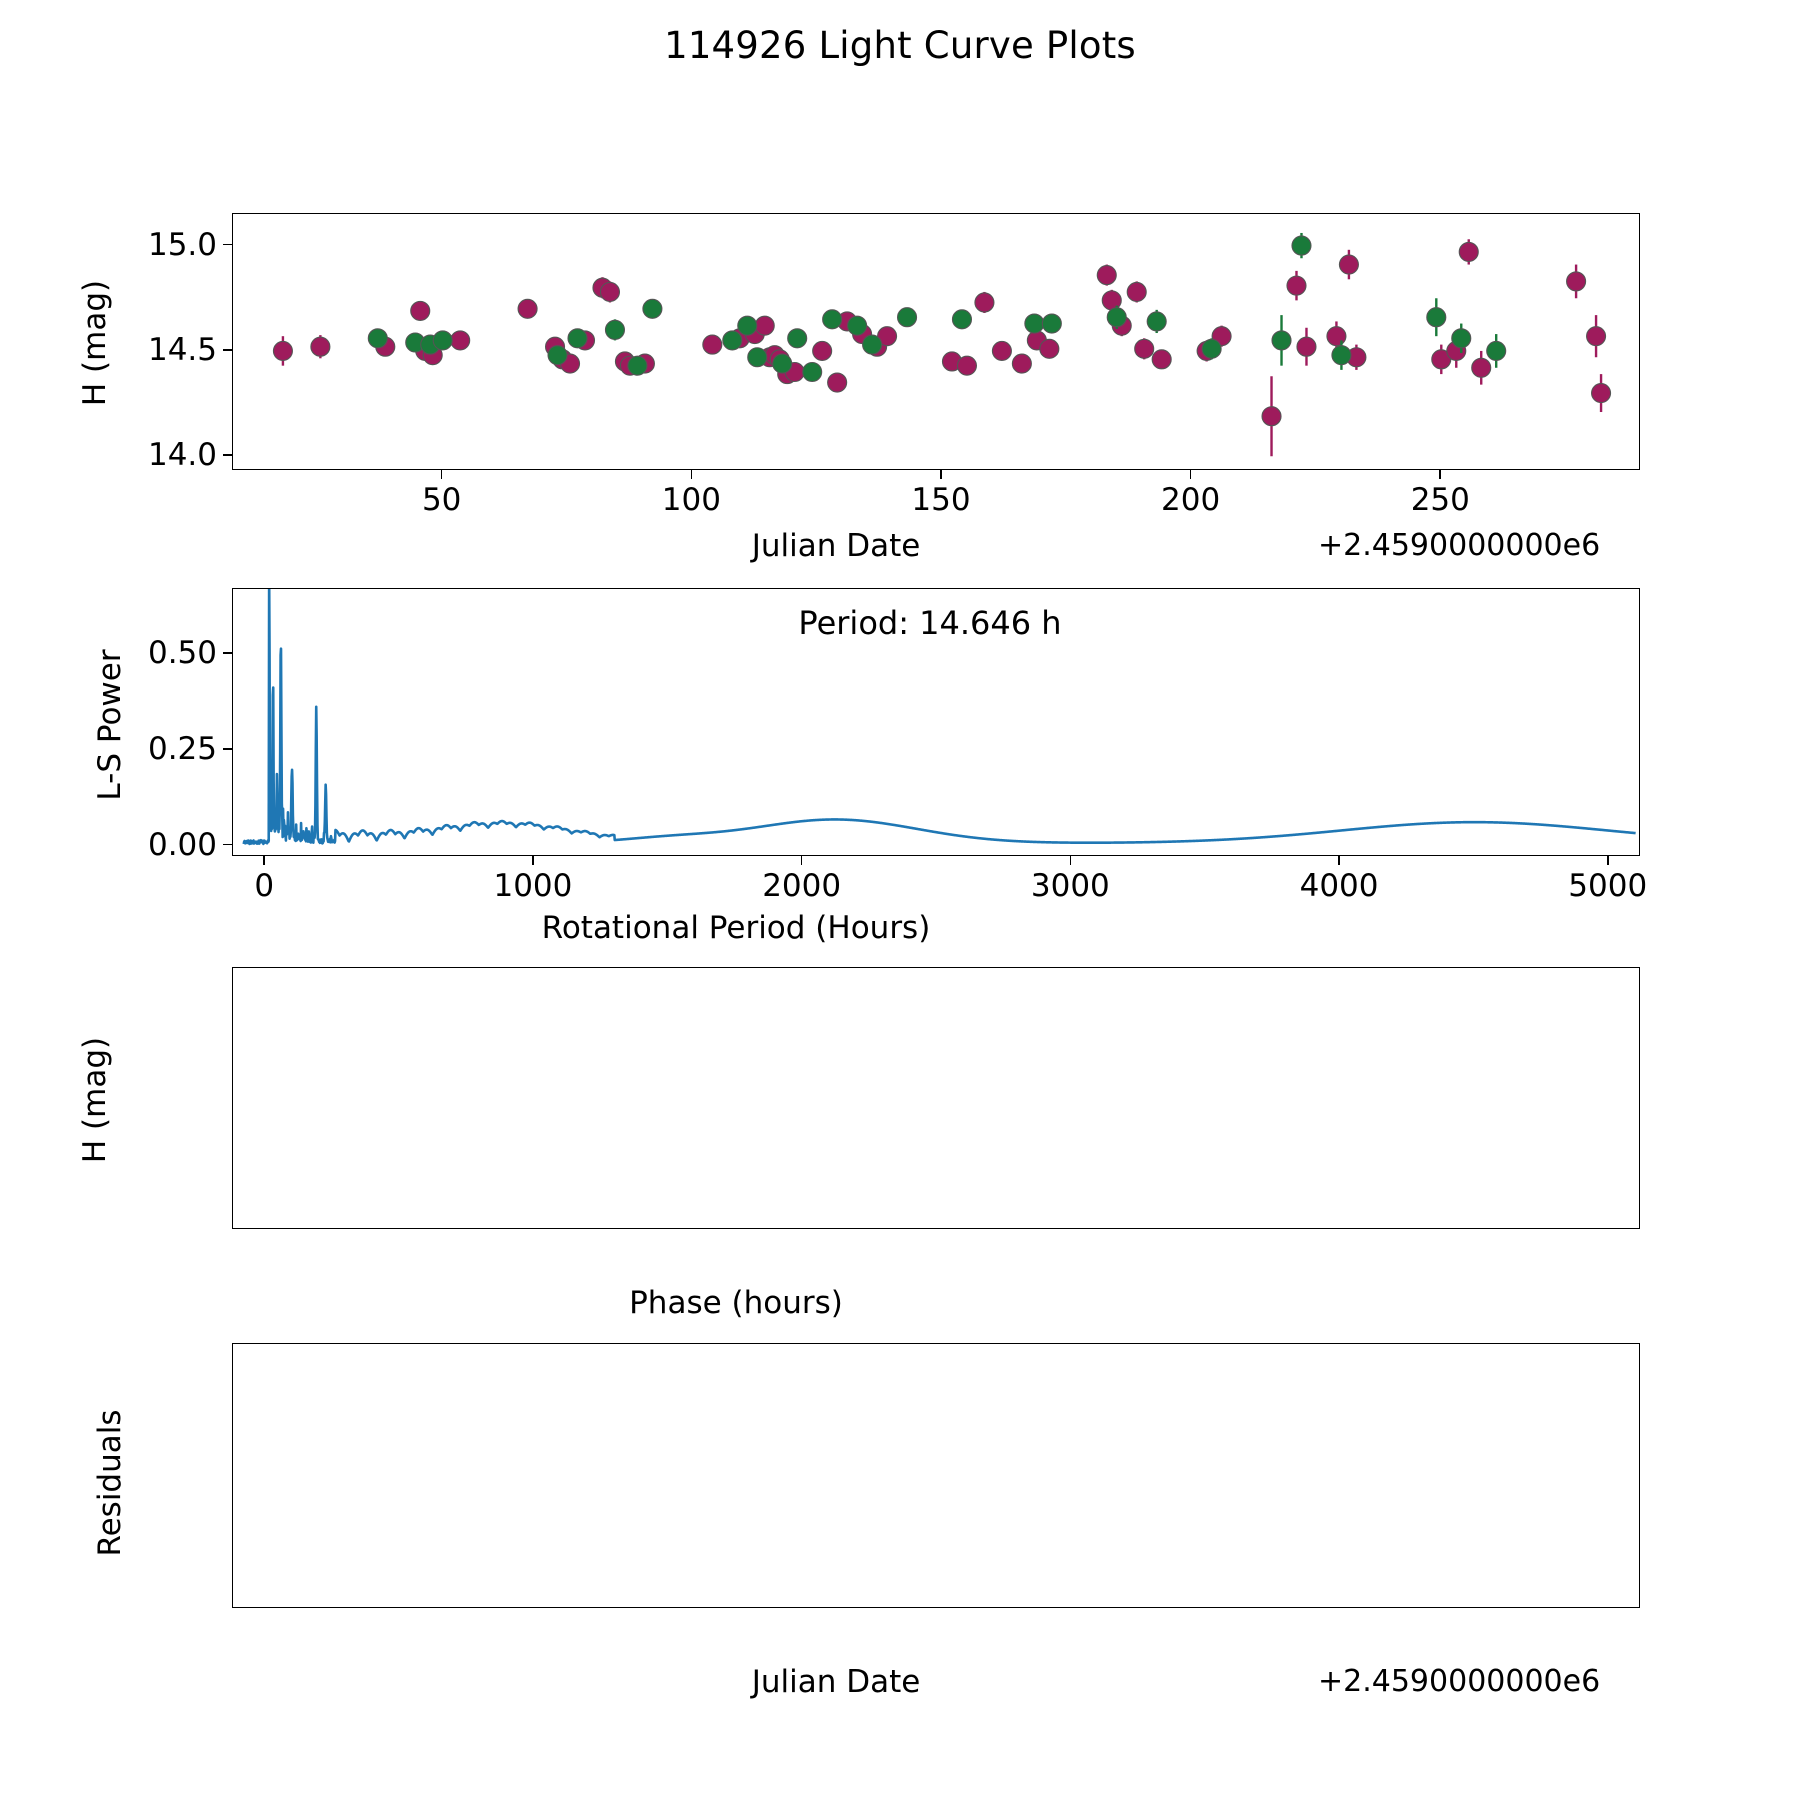 The width and height of the screenshot is (1800, 1800). Describe the element at coordinates (736, 1303) in the screenshot. I see `phase-xlabel: Phase (hours)` at that location.